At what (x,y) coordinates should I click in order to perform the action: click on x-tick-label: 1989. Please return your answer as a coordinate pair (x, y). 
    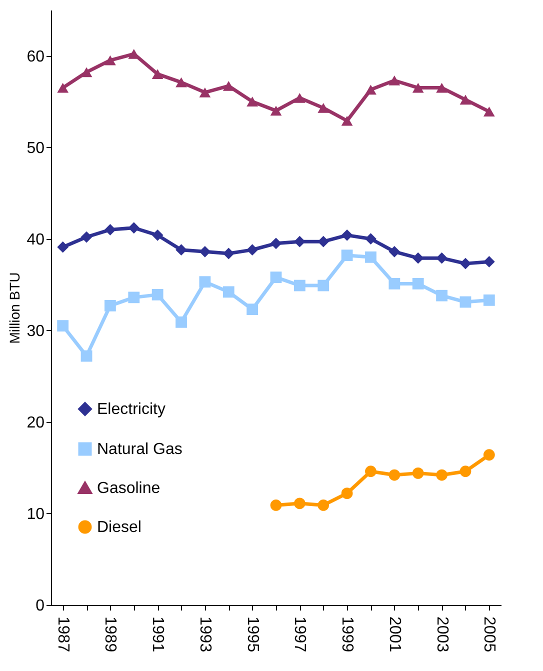
    Looking at the image, I should click on (110, 634).